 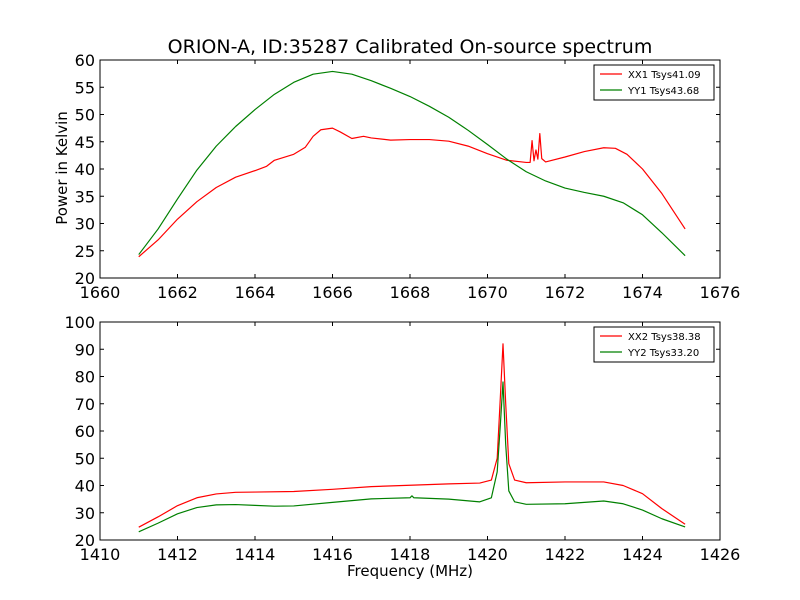 I want to click on legend-label: YY2 Tsys33.20, so click(x=663, y=353).